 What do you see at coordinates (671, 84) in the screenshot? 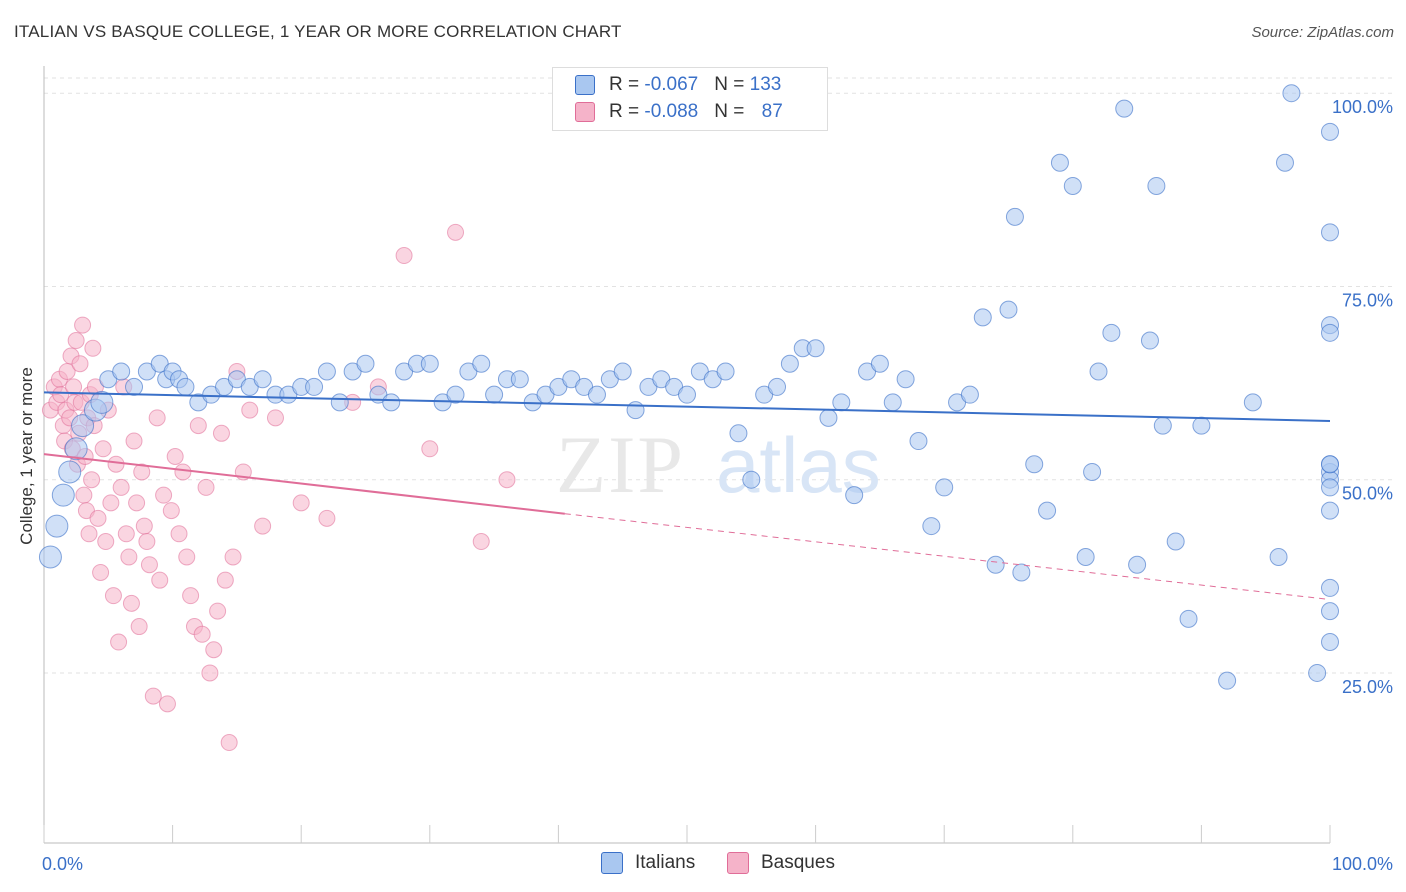
I see `legend-r-value: -0.067` at bounding box center [671, 84].